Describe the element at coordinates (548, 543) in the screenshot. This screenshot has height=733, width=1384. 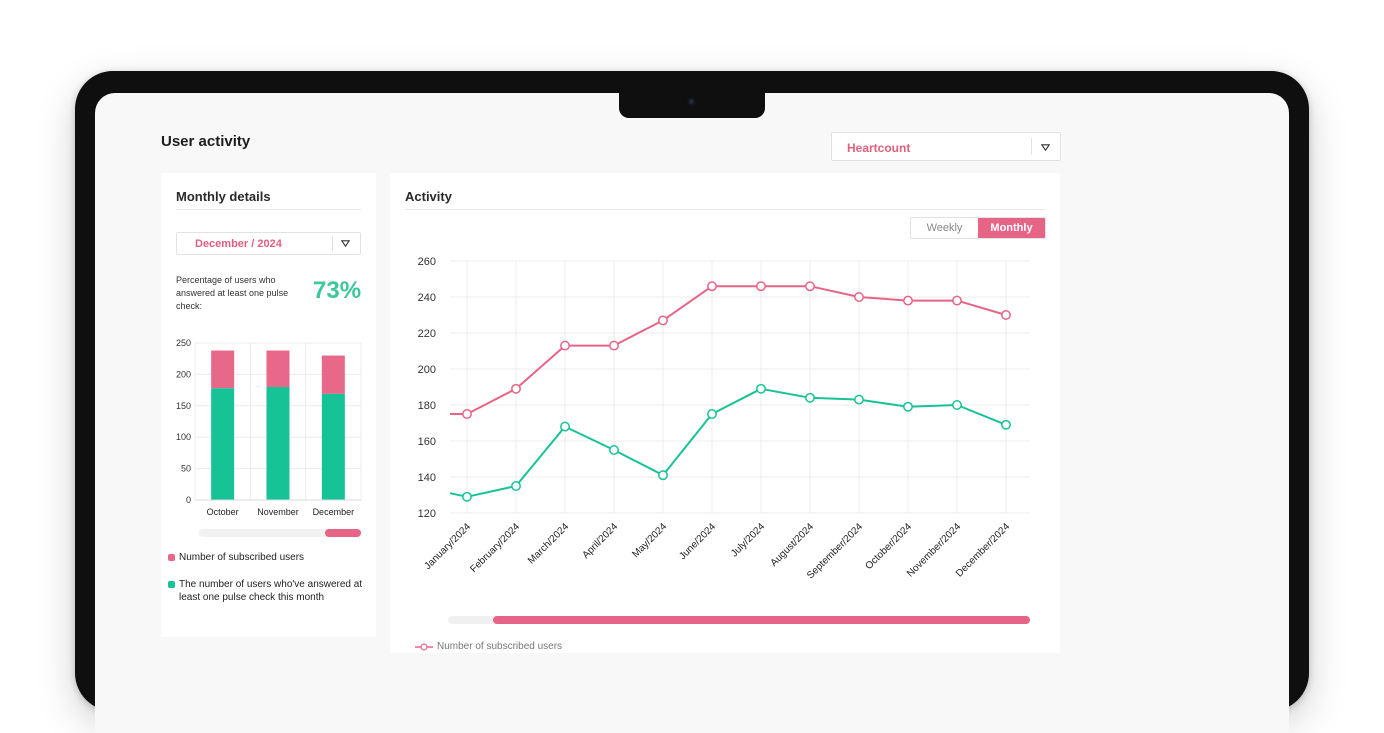
I see `x-tick-label: March/2024` at that location.